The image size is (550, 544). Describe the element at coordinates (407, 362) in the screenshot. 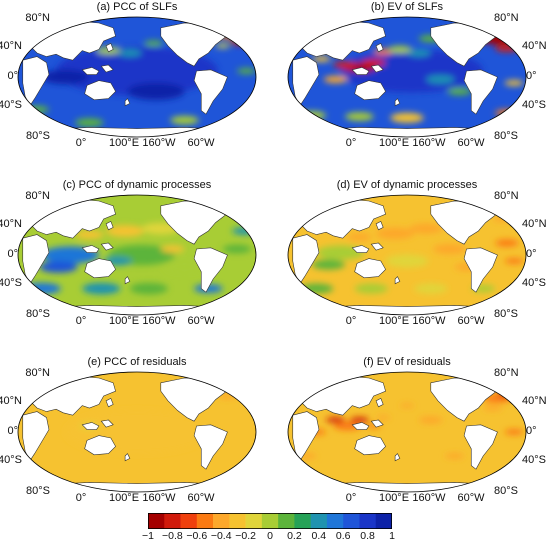

I see `panel-title: (f) EV of residuals` at that location.